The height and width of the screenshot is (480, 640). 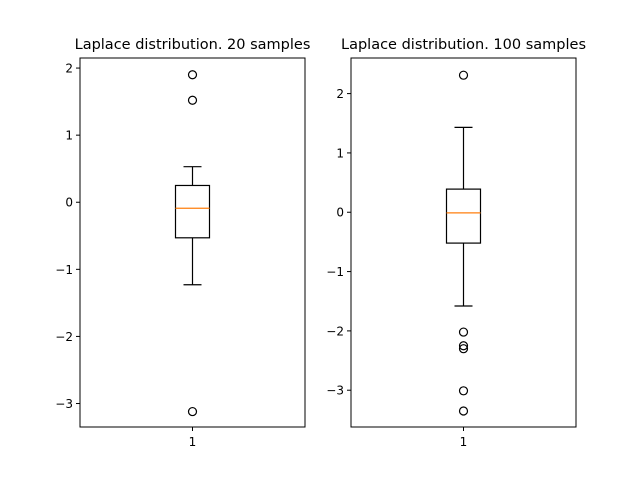 What do you see at coordinates (193, 45) in the screenshot?
I see `chart-title-left: Laplace distribution. 20 samples` at bounding box center [193, 45].